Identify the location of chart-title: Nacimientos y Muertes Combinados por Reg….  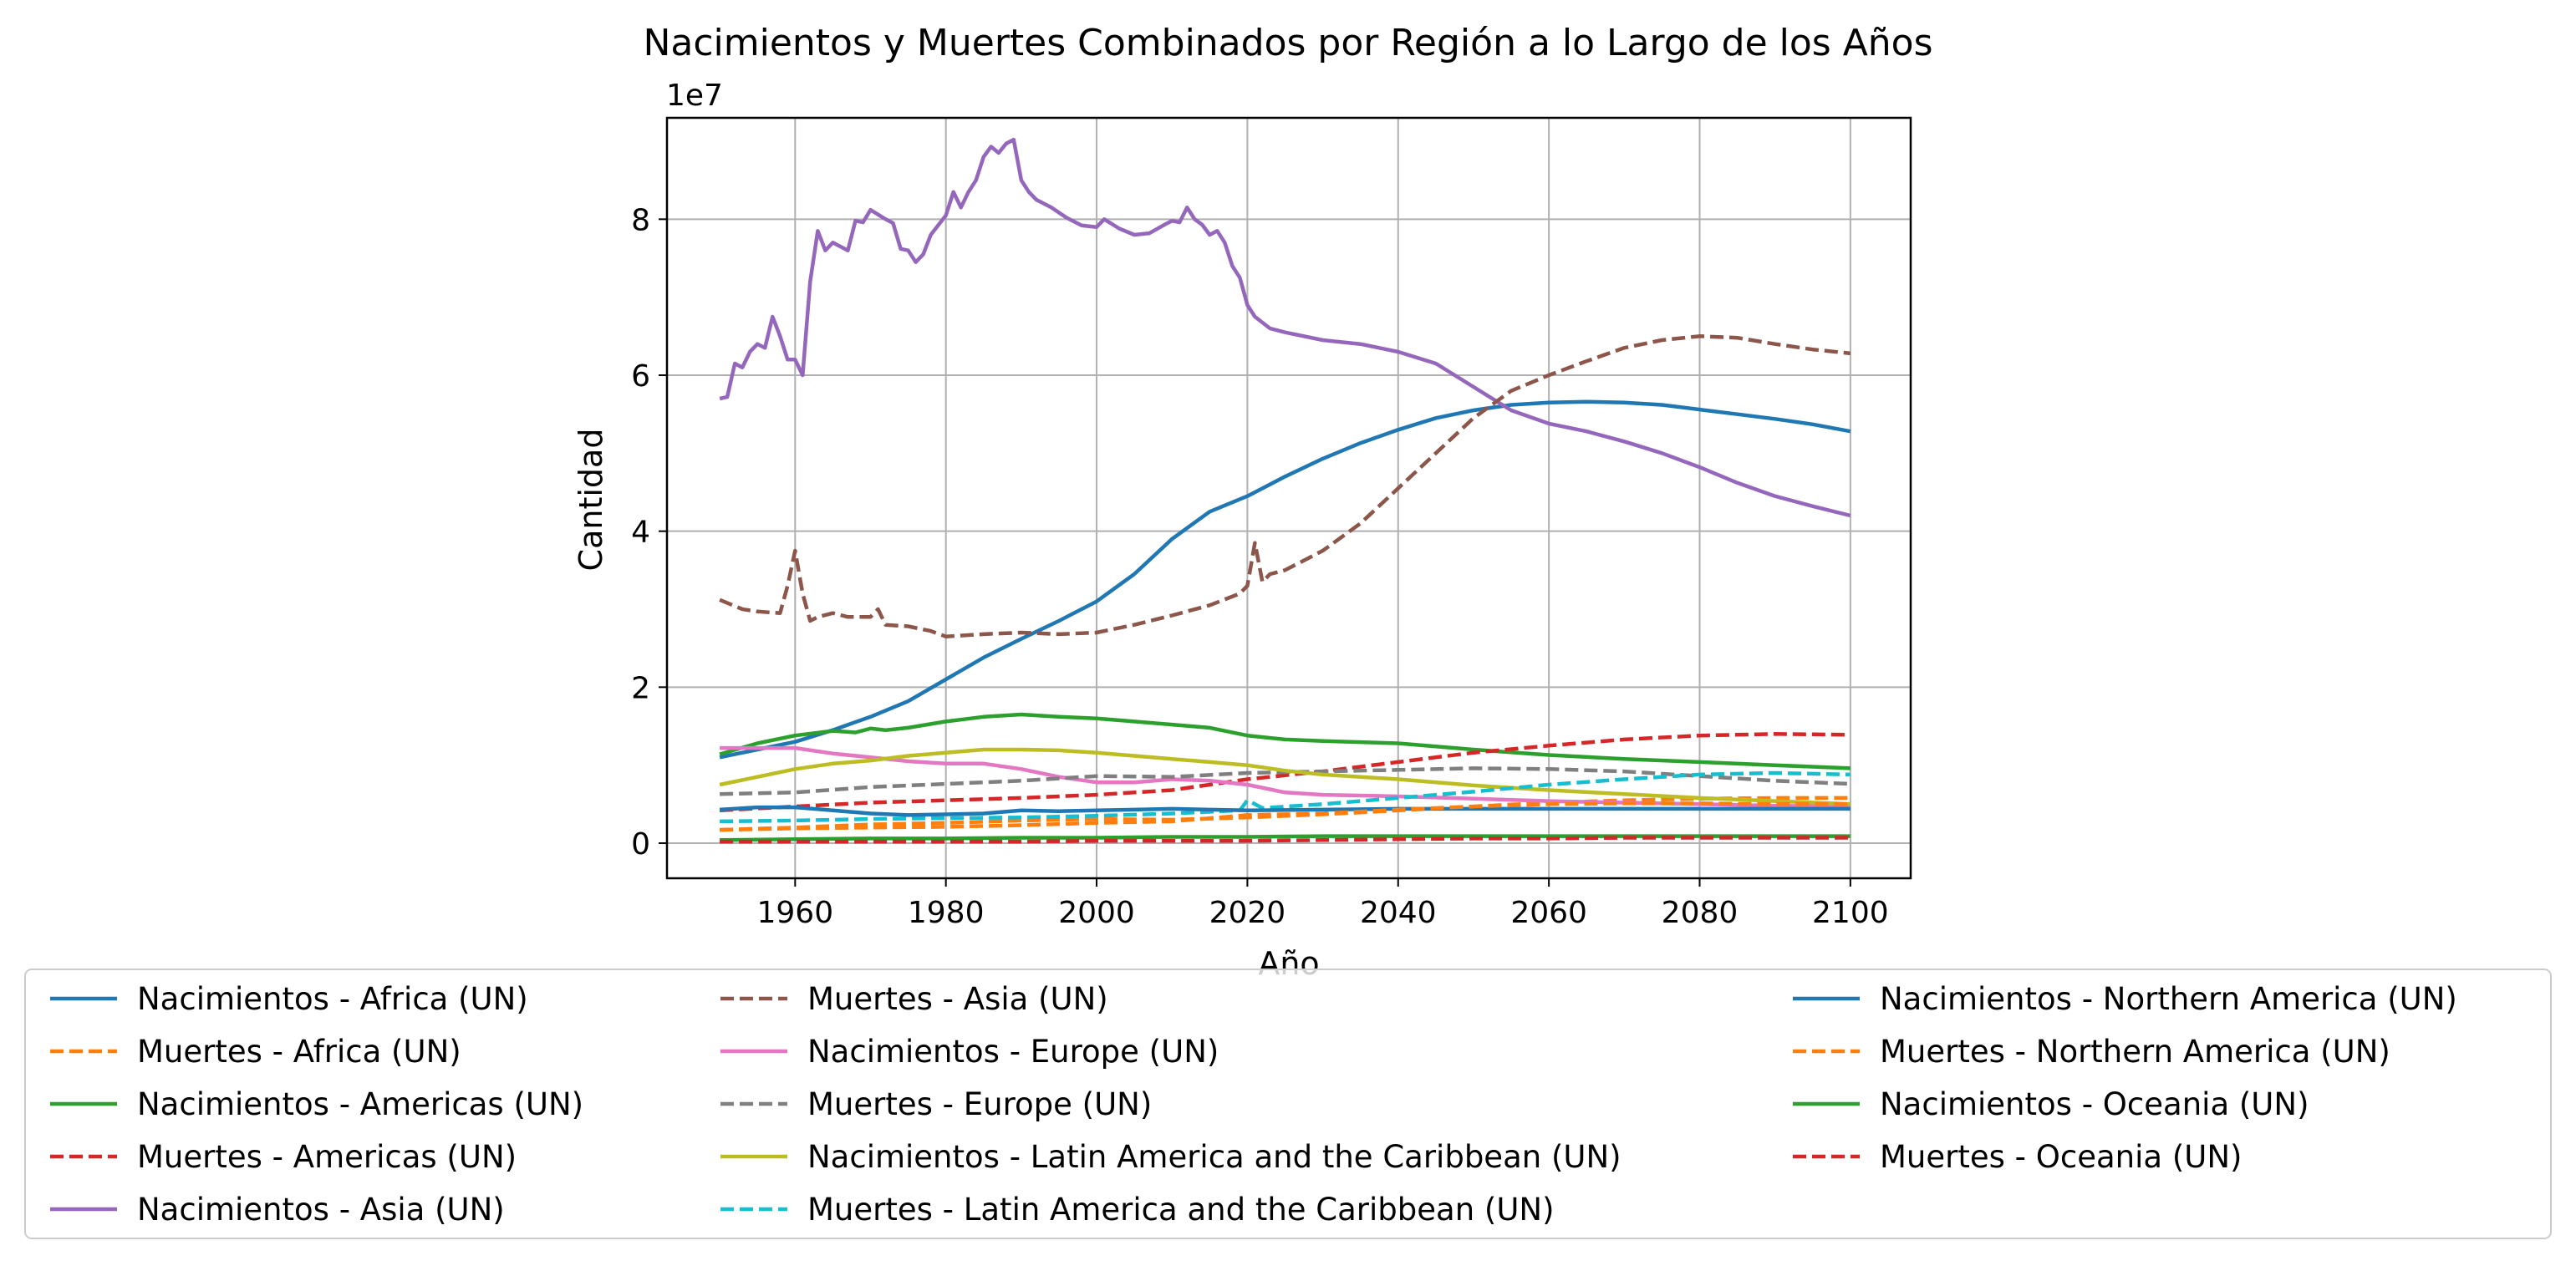
(1287, 43).